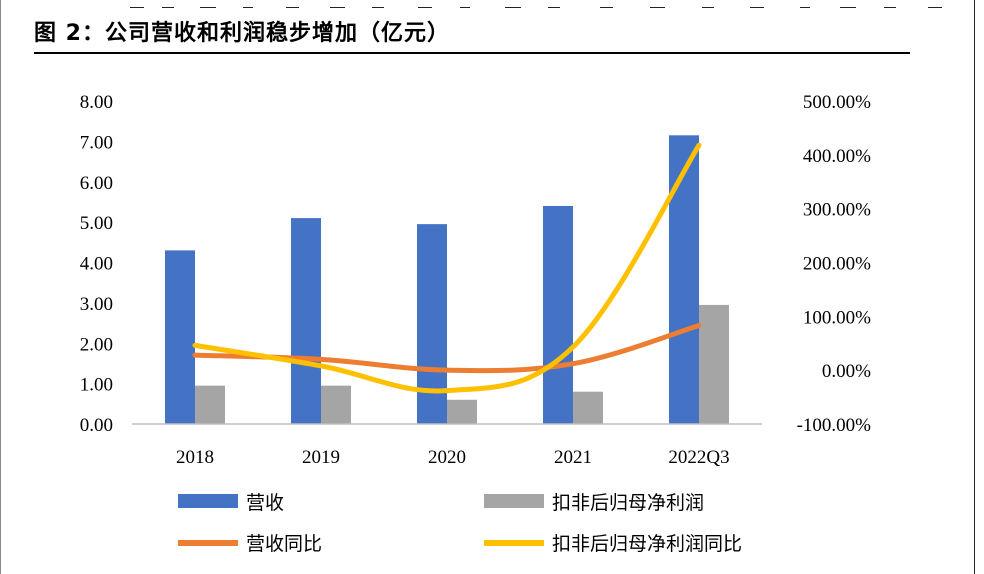 The width and height of the screenshot is (984, 574). Describe the element at coordinates (837, 156) in the screenshot. I see `right-tick-label: 400.00%` at that location.